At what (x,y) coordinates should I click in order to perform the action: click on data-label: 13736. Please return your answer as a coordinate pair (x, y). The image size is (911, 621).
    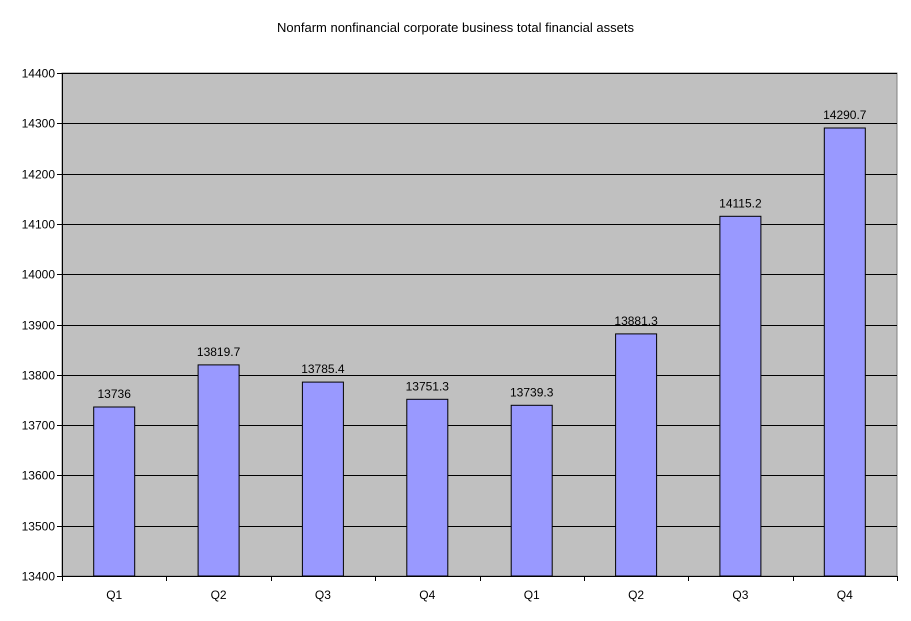
    Looking at the image, I should click on (115, 394).